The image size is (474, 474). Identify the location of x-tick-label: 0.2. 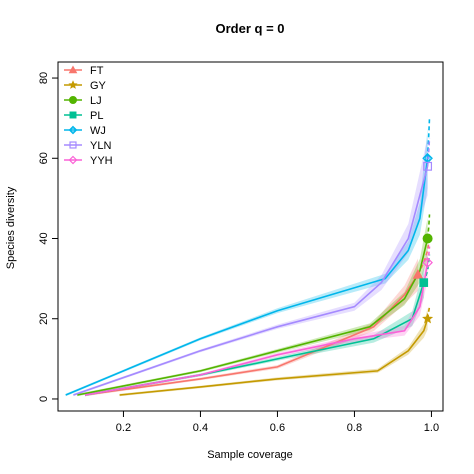
(123, 428).